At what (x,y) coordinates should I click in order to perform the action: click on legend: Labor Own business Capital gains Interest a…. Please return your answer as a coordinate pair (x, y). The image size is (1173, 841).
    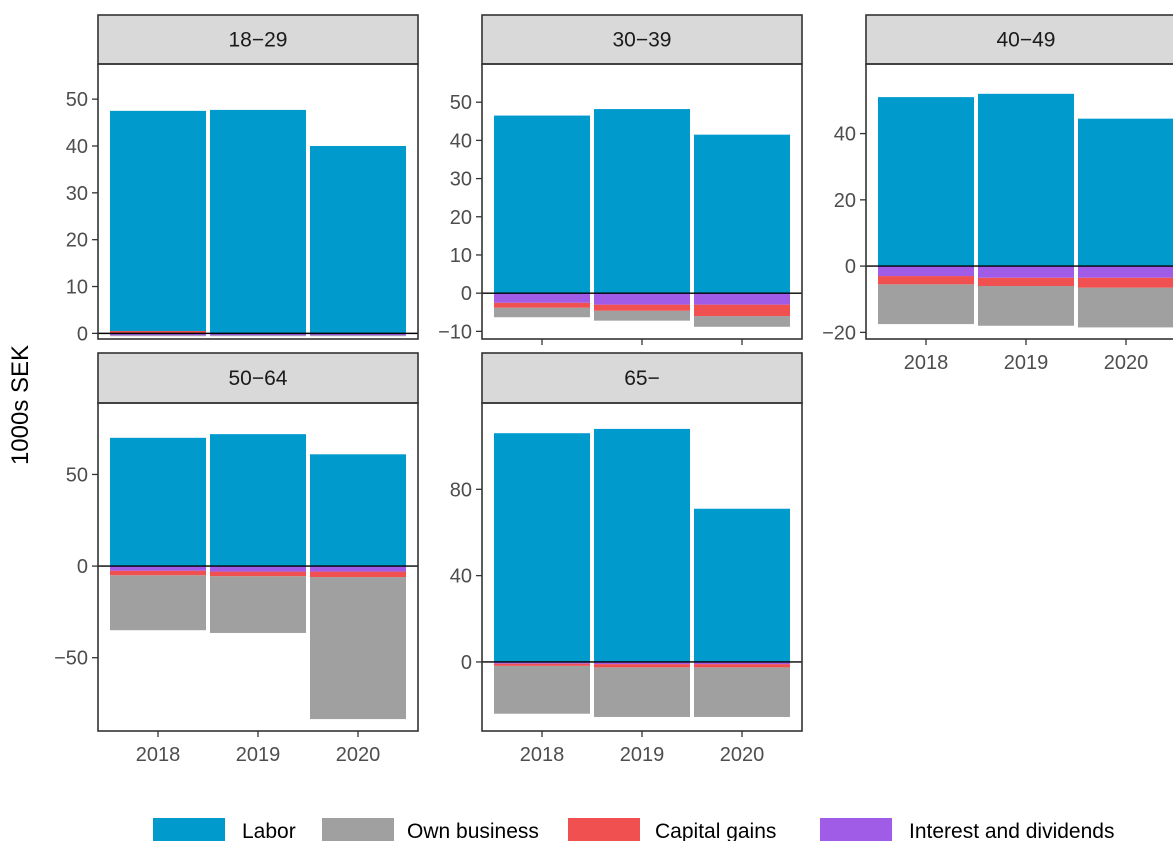
    Looking at the image, I should click on (633, 829).